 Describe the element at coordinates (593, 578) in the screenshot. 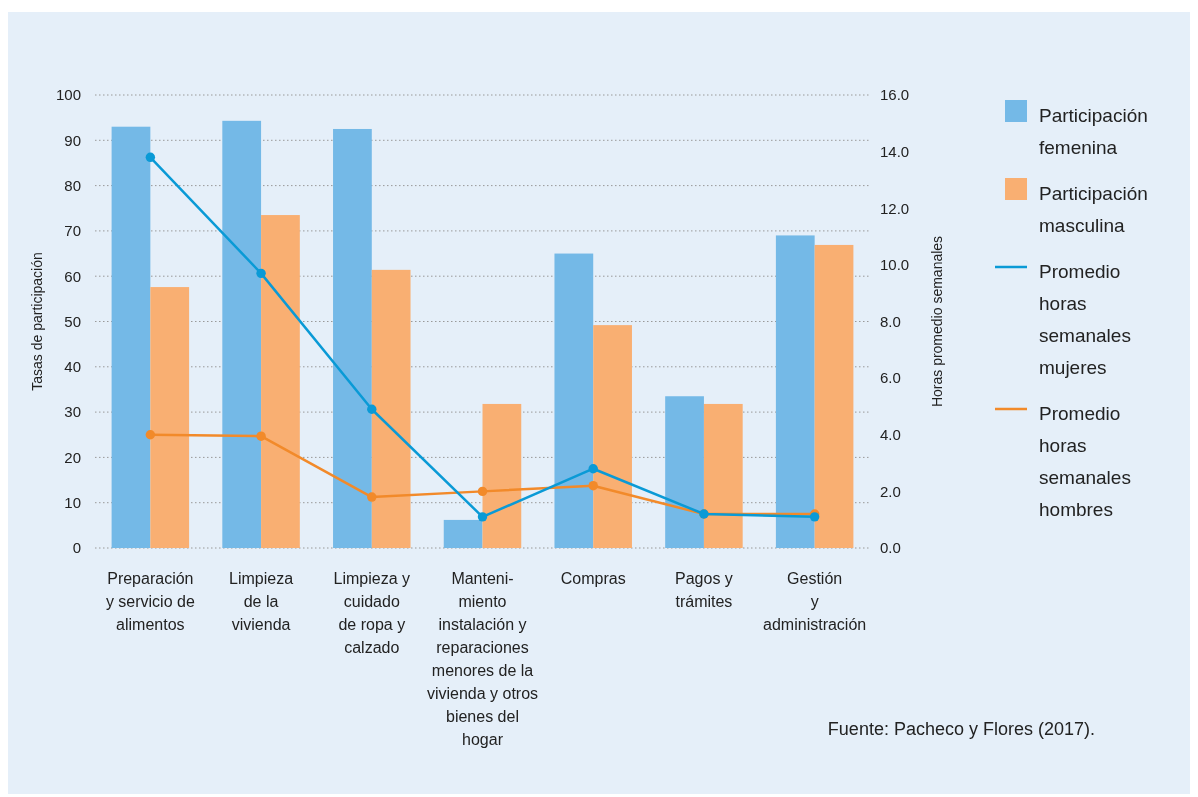

I see `x-tick-label: Compras` at that location.